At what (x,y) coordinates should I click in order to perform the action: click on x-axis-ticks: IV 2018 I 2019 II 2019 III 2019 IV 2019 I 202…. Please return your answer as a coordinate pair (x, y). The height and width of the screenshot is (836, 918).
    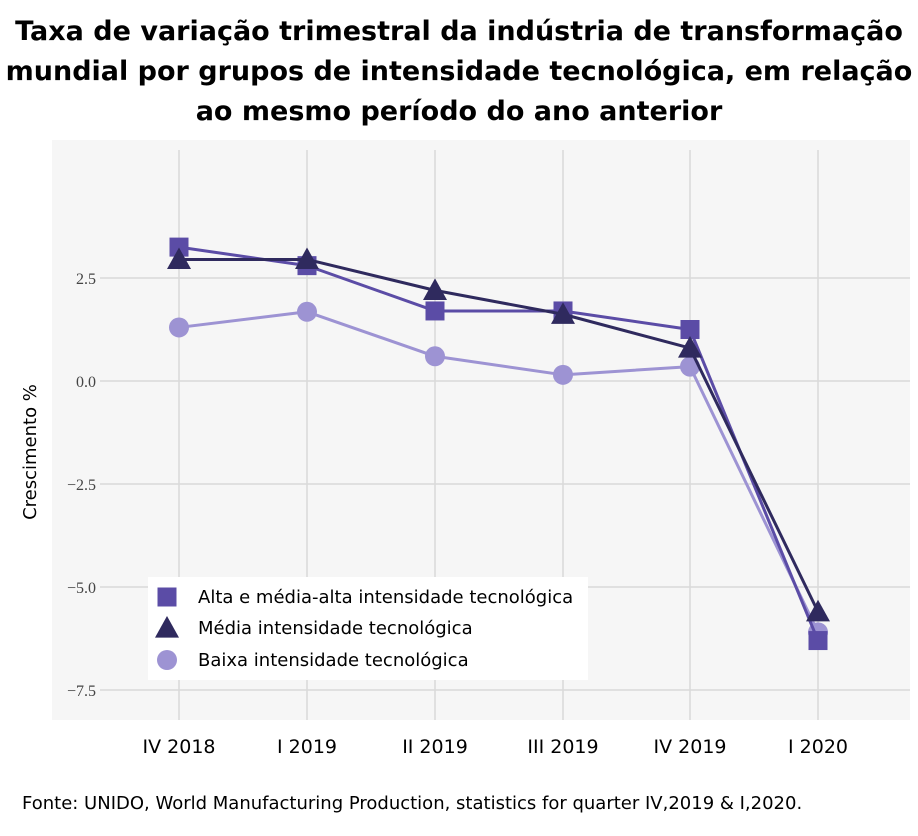
    Looking at the image, I should click on (496, 747).